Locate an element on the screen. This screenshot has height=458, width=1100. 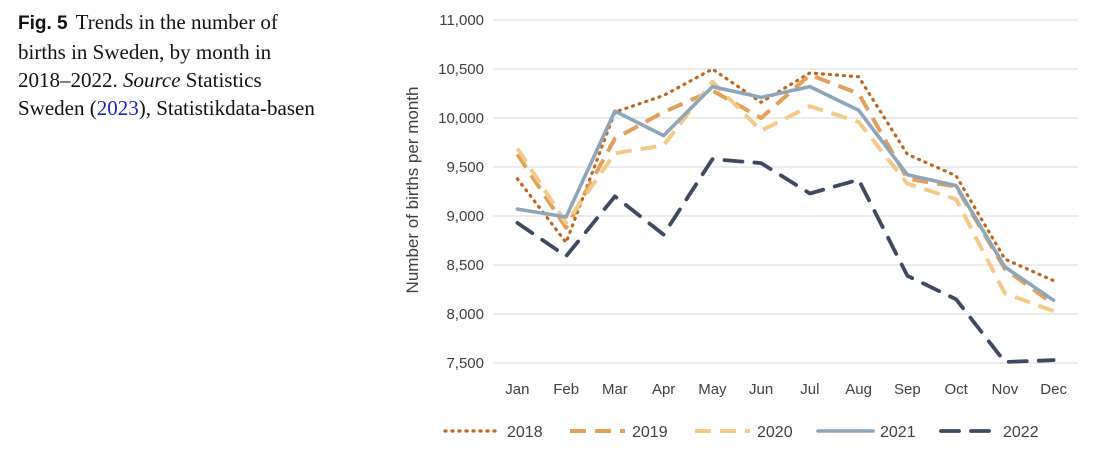
legend-label-2018: 2018 is located at coordinates (525, 432).